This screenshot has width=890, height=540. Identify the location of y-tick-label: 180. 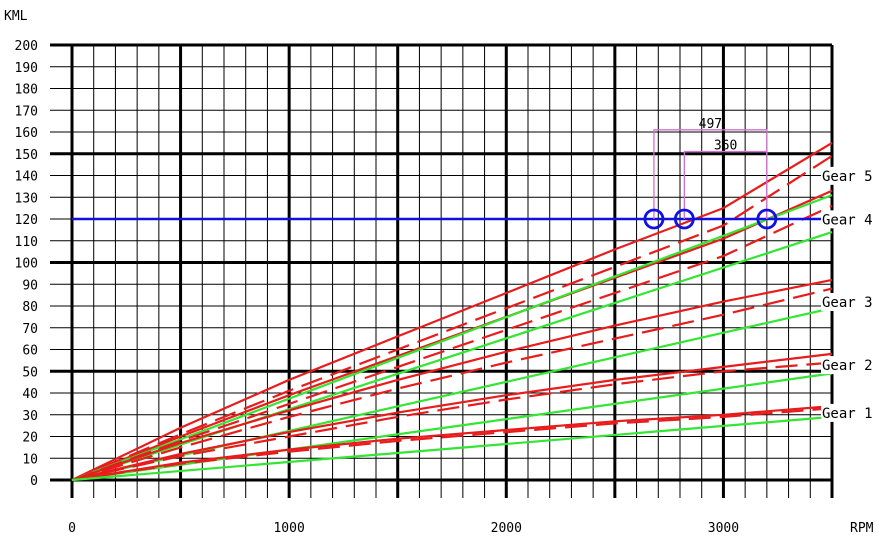
(26, 90).